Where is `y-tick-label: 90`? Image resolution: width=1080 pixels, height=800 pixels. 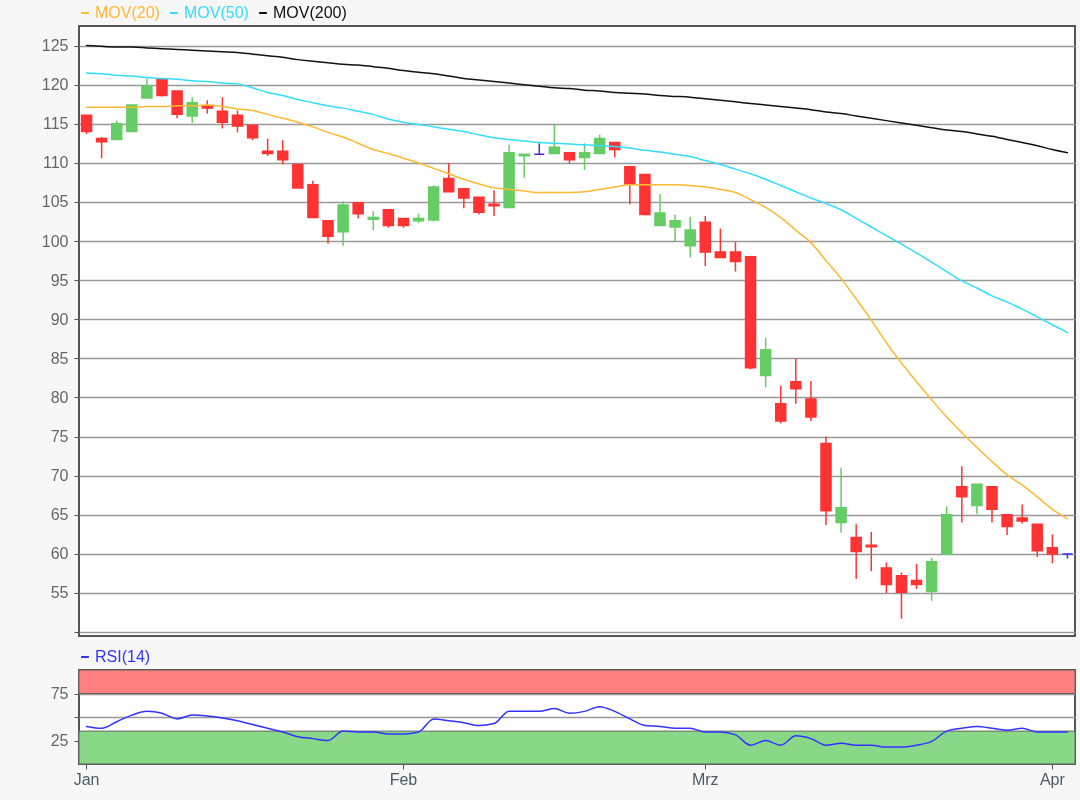
y-tick-label: 90 is located at coordinates (59, 319).